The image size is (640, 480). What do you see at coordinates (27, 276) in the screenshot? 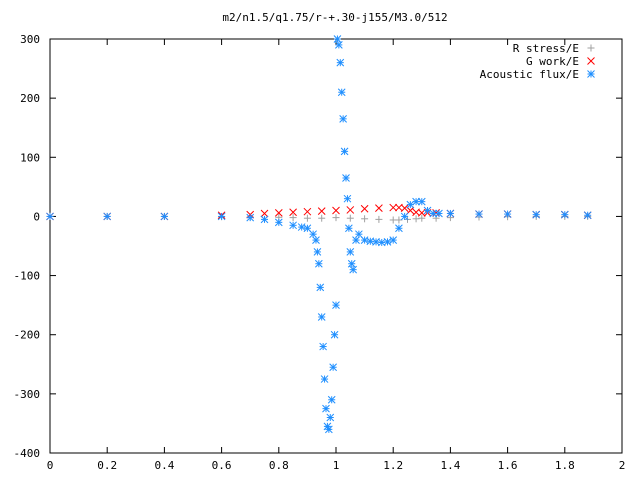
I see `y-tick-label: -100` at bounding box center [27, 276].